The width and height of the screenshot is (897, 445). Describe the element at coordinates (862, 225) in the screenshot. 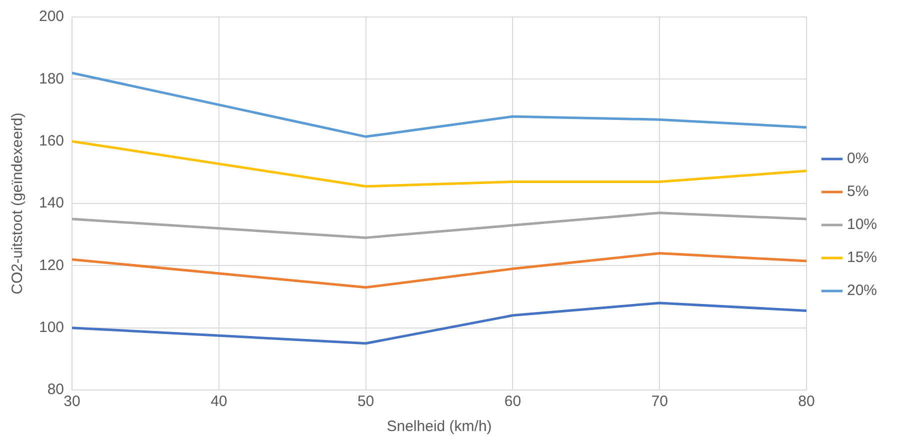

I see `legend-label: 10%` at that location.